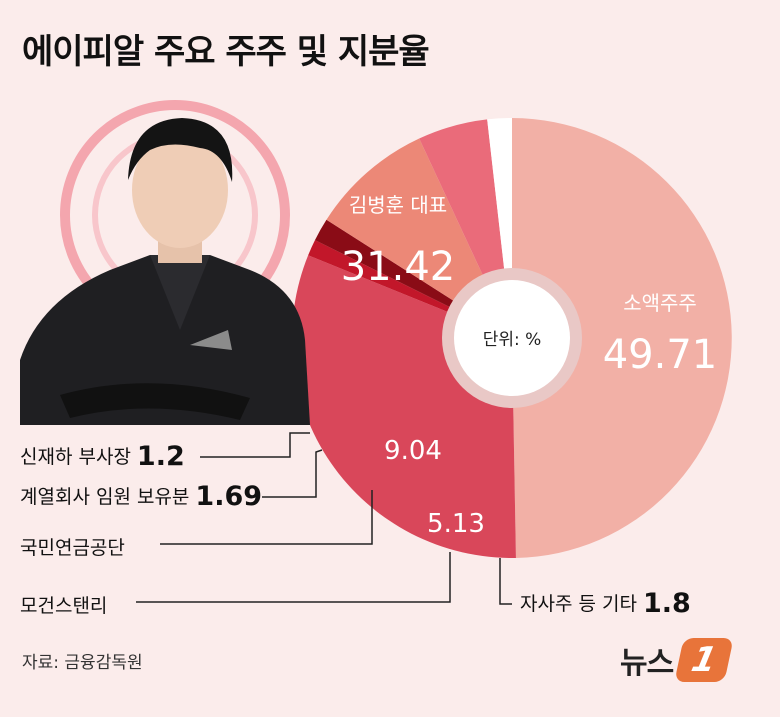  Describe the element at coordinates (660, 355) in the screenshot. I see `slice-value-minority: 49.71` at that location.